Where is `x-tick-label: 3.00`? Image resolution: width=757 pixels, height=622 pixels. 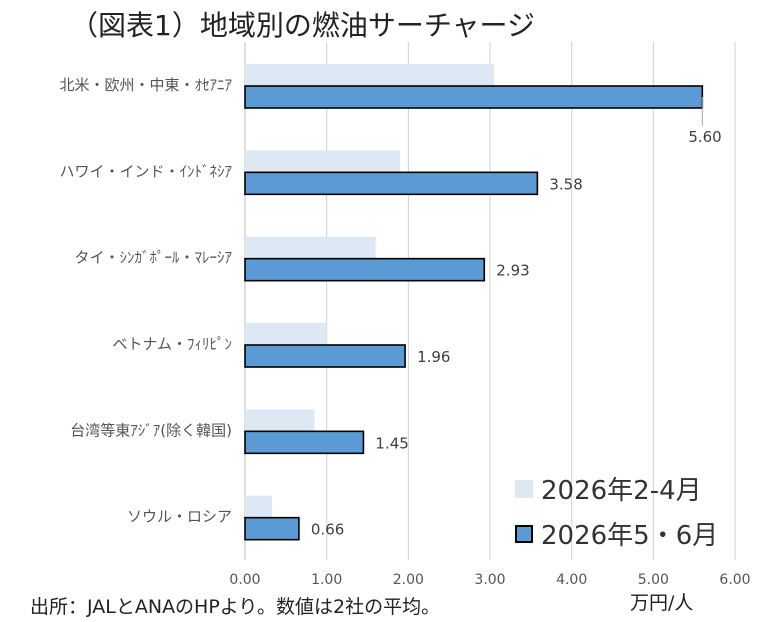
x-tick-label: 3.00 is located at coordinates (489, 580).